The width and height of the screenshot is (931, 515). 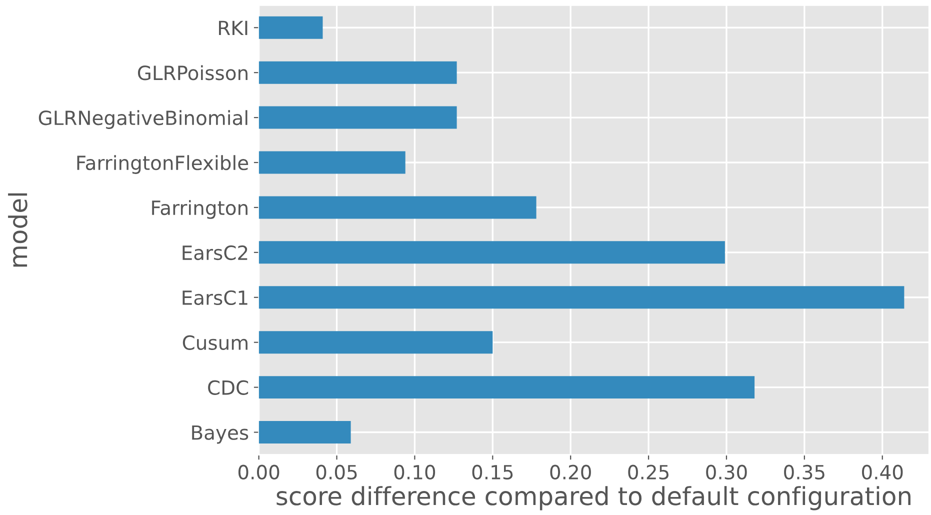 What do you see at coordinates (233, 28) in the screenshot?
I see `y-tick-label: RKI` at bounding box center [233, 28].